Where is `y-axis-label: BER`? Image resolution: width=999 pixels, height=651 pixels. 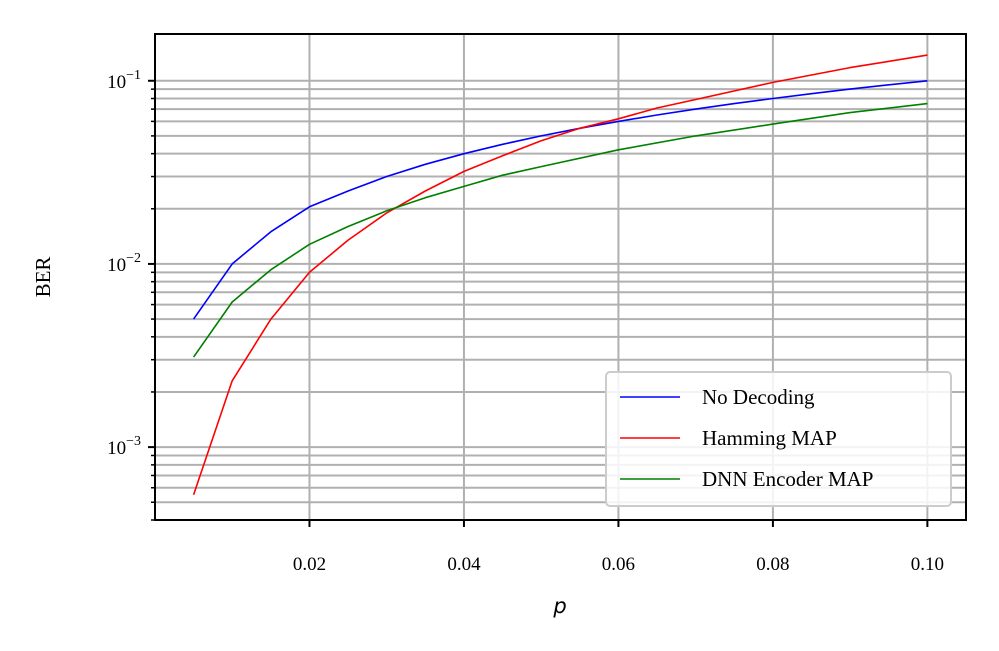
y-axis-label: BER is located at coordinates (43, 277).